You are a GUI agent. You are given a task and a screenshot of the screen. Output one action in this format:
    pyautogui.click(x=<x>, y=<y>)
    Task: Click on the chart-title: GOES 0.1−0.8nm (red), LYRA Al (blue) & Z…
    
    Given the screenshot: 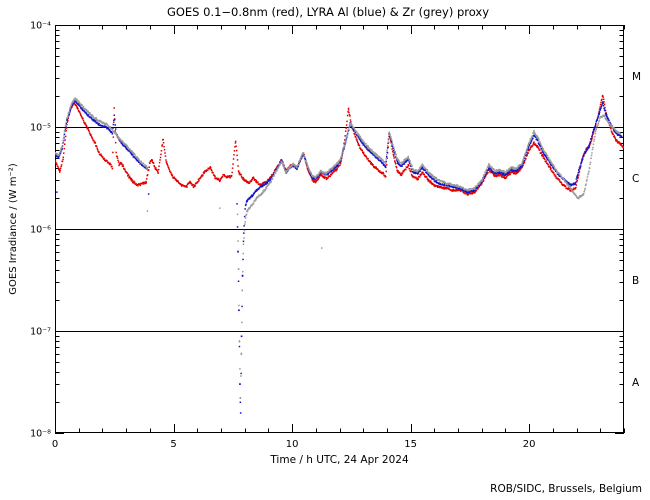 What is the action you would take?
    pyautogui.click(x=328, y=12)
    